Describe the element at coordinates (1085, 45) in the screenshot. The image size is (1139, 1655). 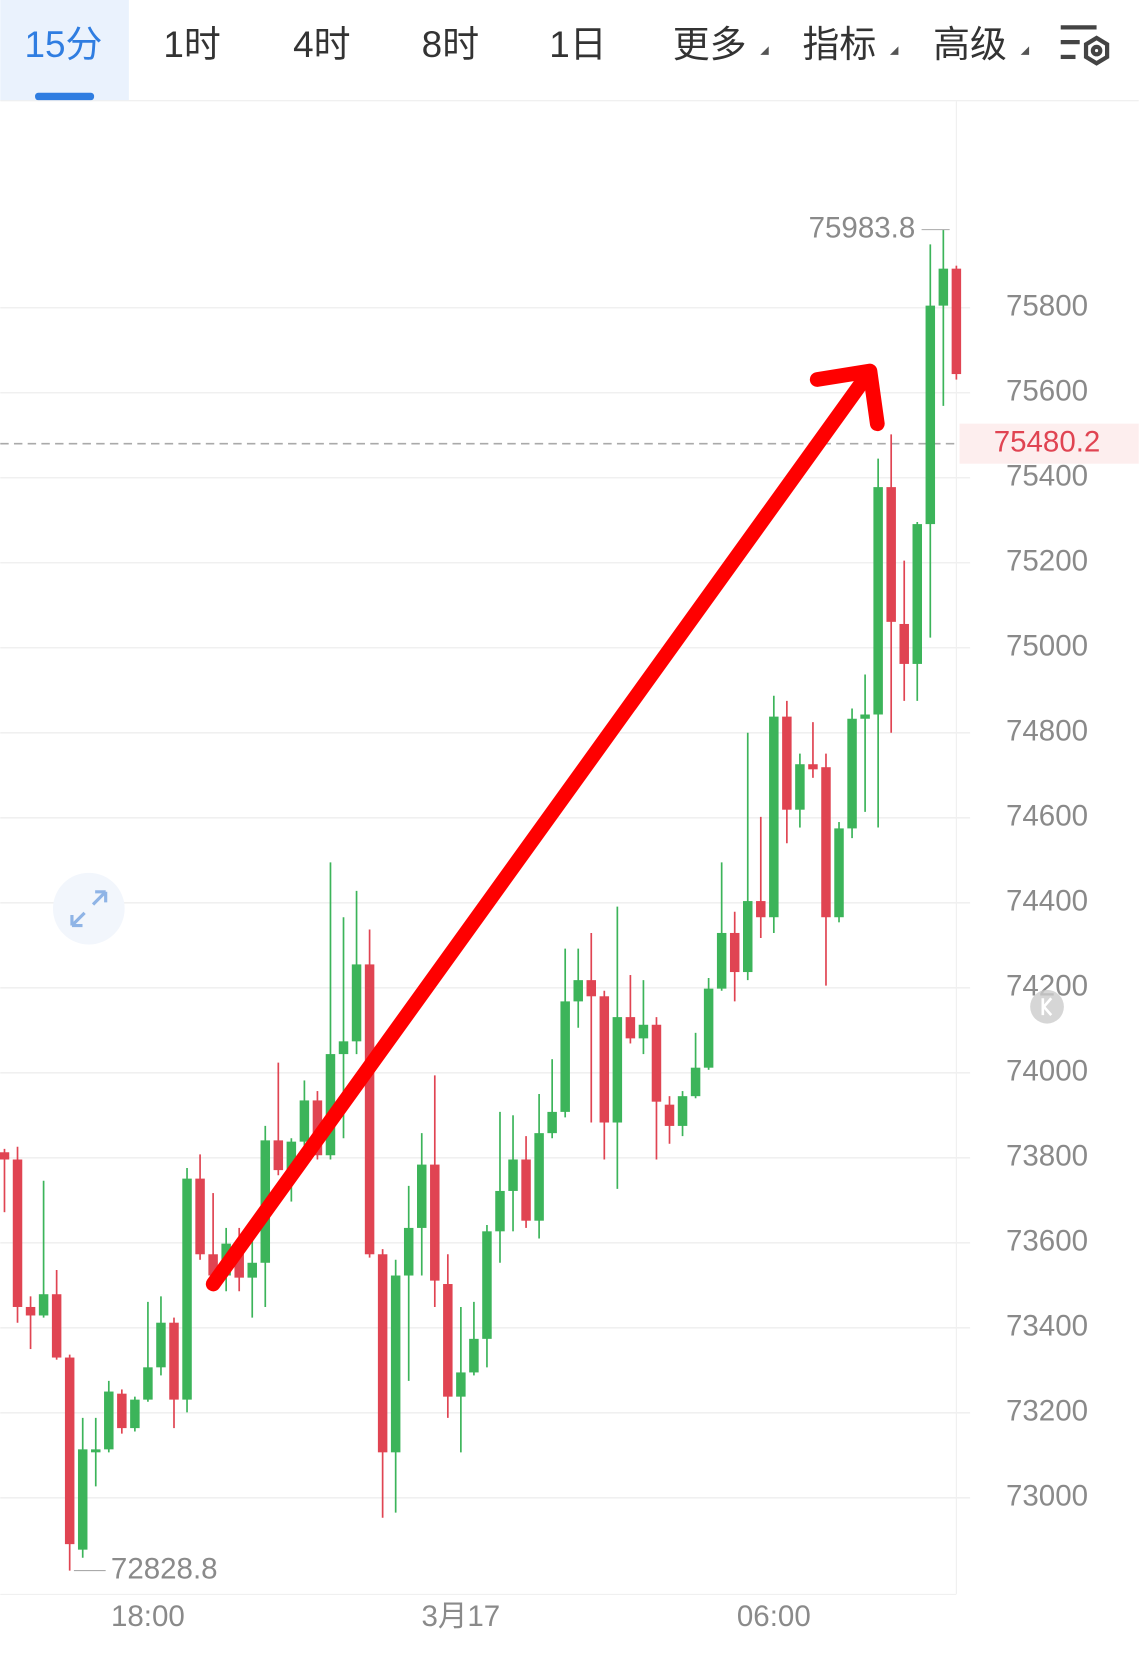
I see `settings-icon` at that location.